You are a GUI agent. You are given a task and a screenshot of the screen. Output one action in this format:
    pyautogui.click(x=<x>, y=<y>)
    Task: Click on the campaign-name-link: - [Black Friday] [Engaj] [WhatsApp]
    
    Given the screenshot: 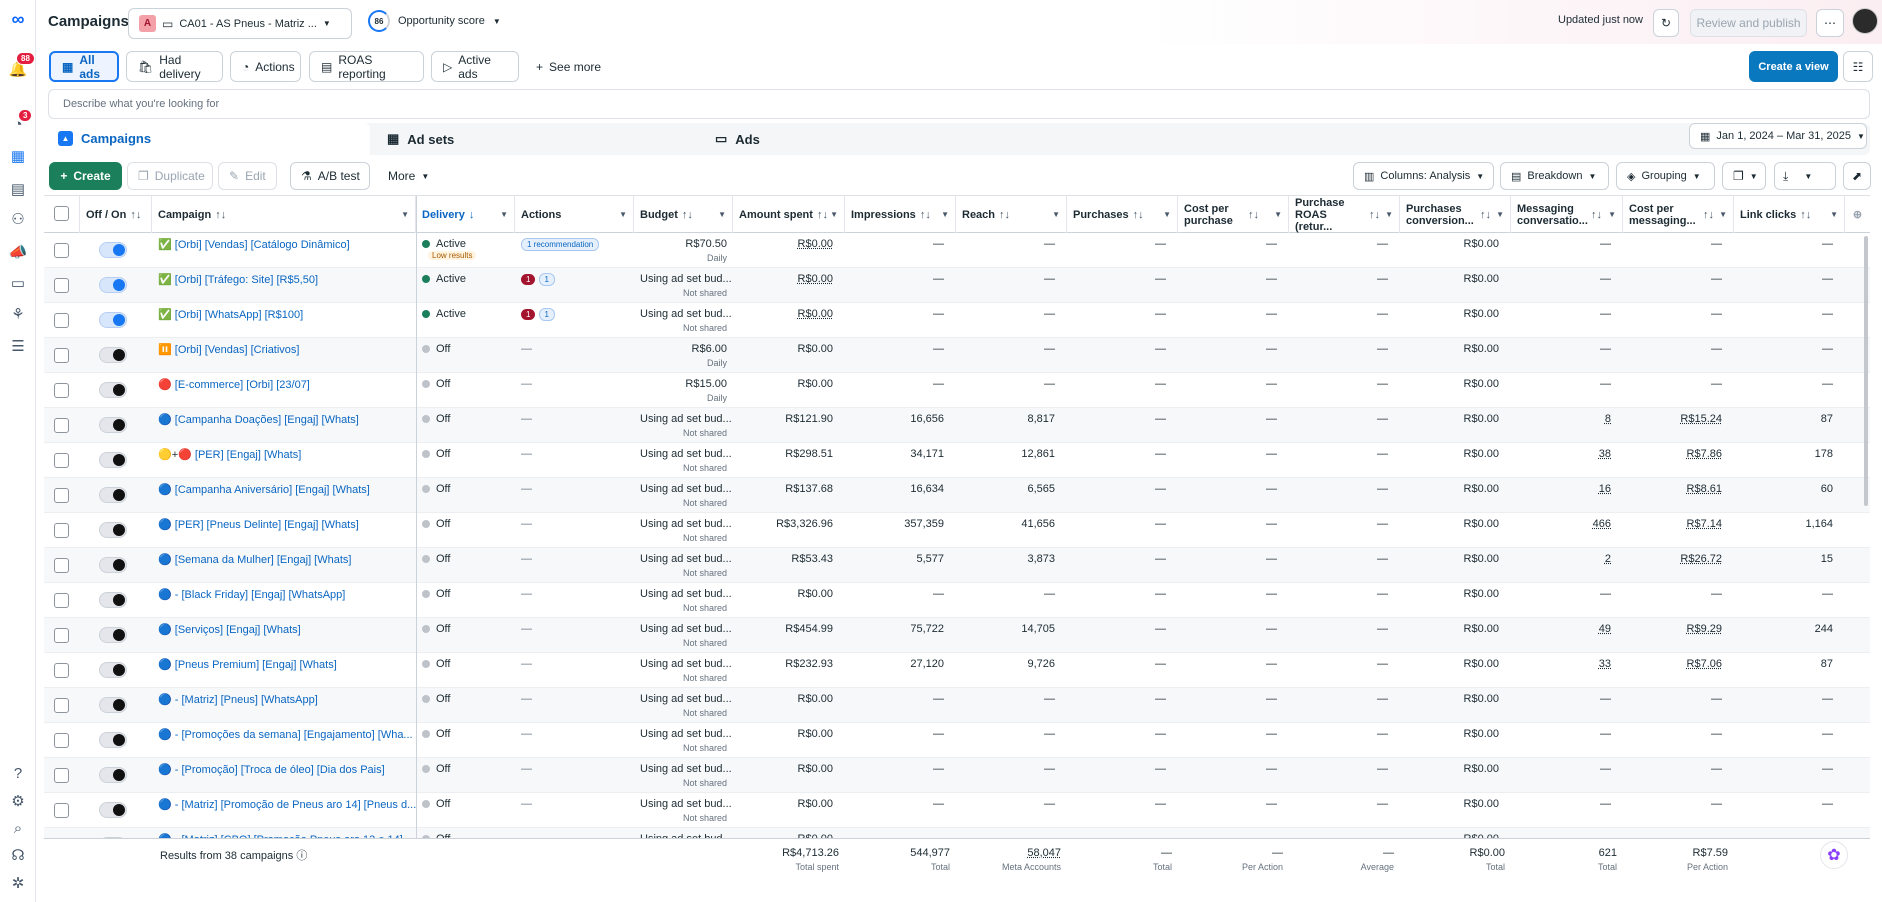 What is the action you would take?
    pyautogui.click(x=260, y=595)
    